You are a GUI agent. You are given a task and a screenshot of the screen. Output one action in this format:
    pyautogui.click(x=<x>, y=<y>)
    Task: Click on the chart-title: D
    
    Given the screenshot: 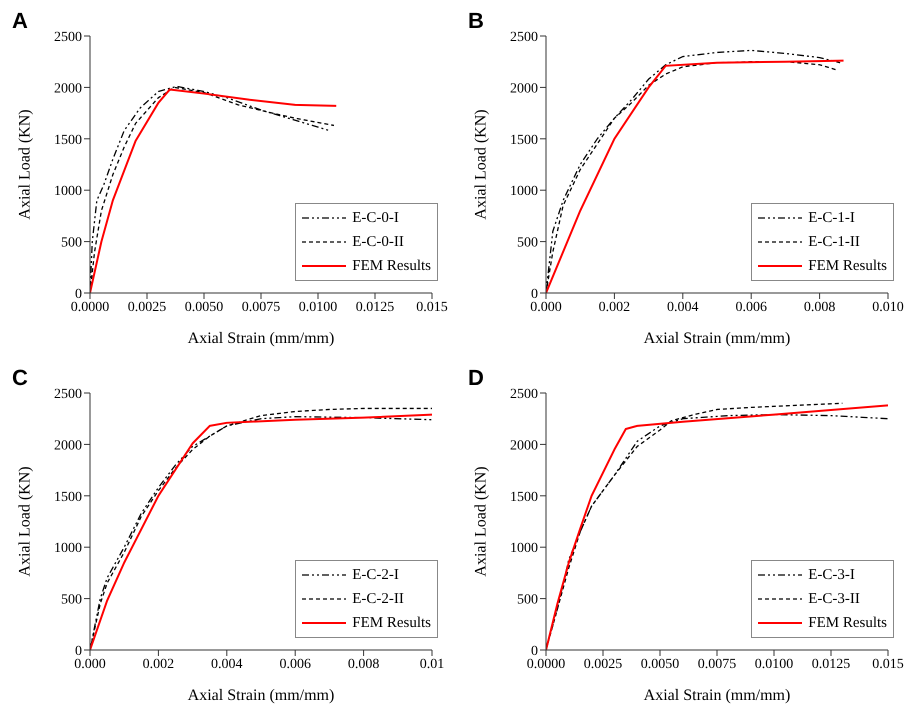 What is the action you would take?
    pyautogui.click(x=476, y=378)
    